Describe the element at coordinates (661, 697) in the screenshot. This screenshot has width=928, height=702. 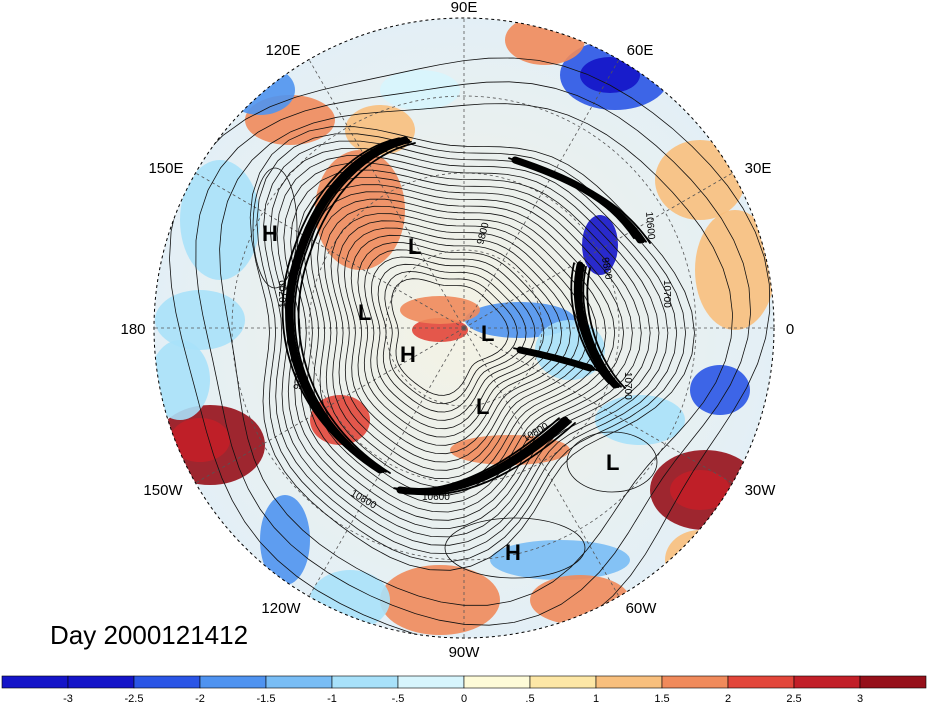
I see `colorbar-tick-label: 1.5` at that location.